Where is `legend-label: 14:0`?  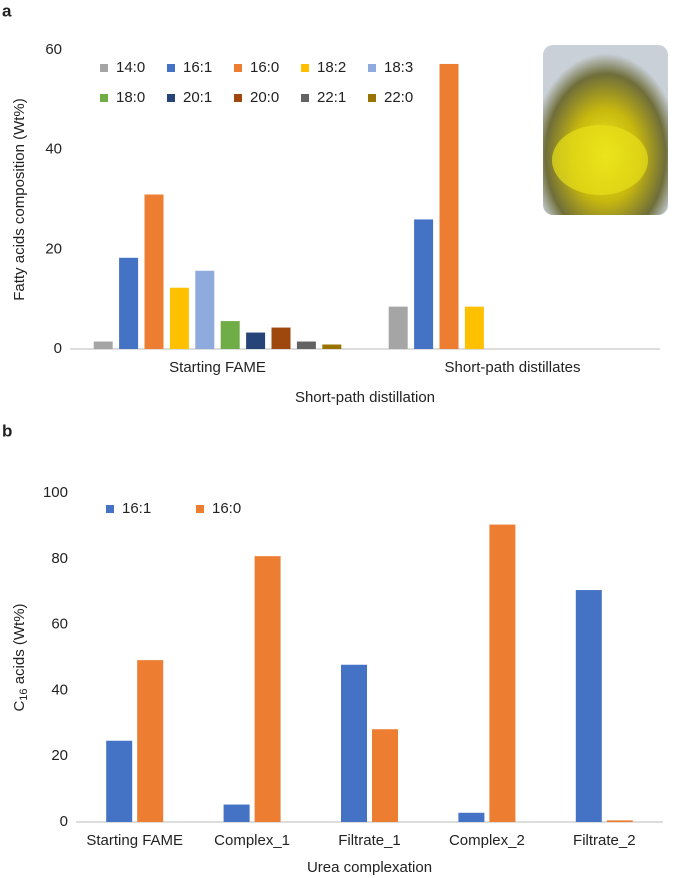
legend-label: 14:0 is located at coordinates (130, 67).